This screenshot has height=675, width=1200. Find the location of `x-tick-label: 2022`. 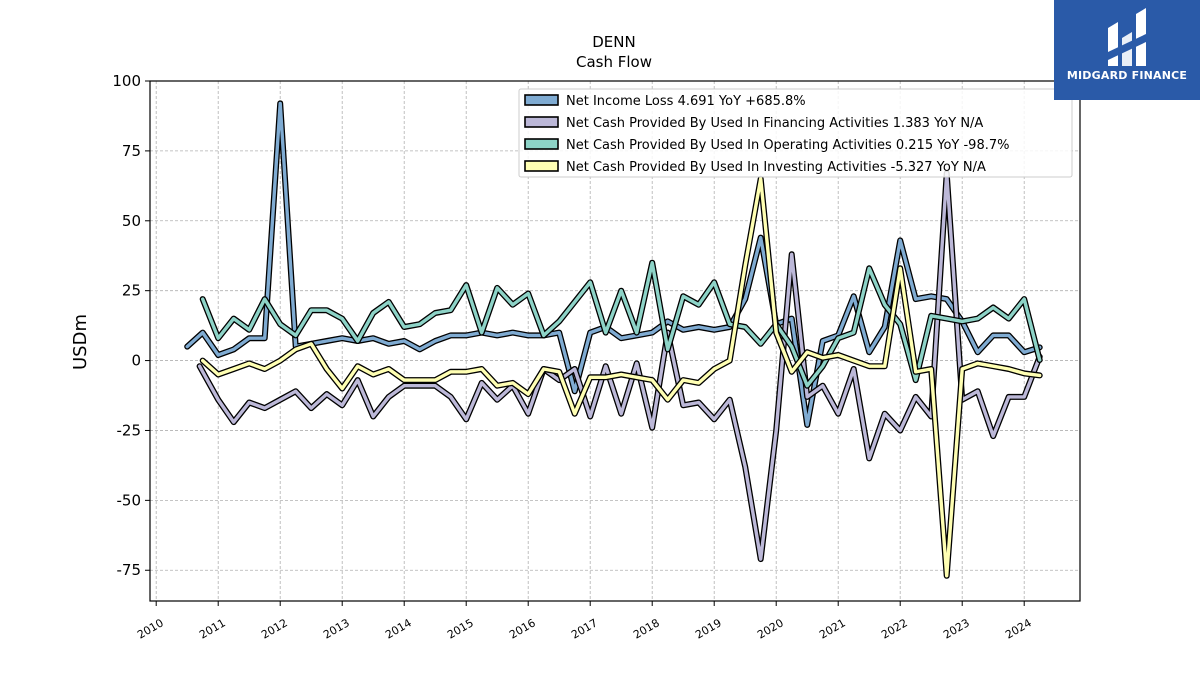

x-tick-label: 2022 is located at coordinates (894, 628).